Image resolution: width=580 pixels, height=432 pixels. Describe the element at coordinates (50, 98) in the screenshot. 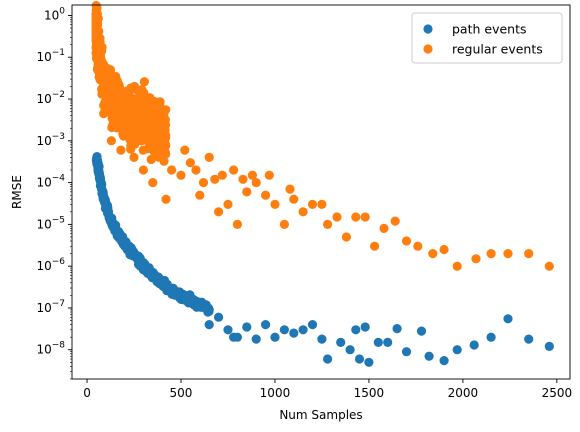

I see `y-tick-label: 10⁻²` at that location.